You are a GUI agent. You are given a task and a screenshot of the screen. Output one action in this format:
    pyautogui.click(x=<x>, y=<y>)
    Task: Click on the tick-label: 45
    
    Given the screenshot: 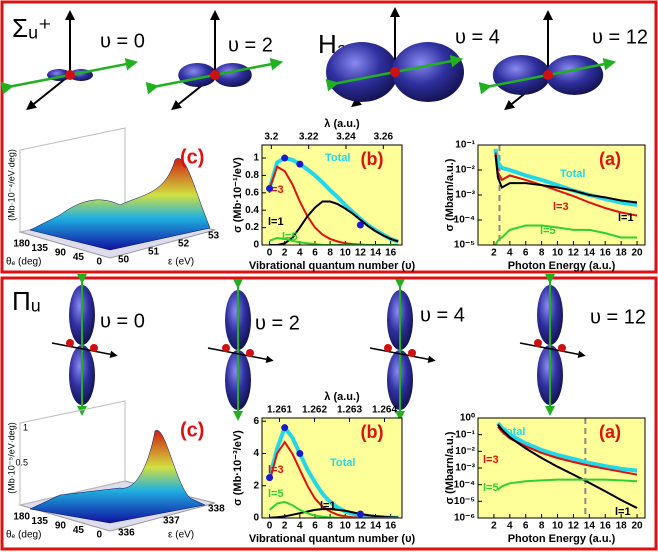 What is the action you would take?
    pyautogui.click(x=79, y=257)
    